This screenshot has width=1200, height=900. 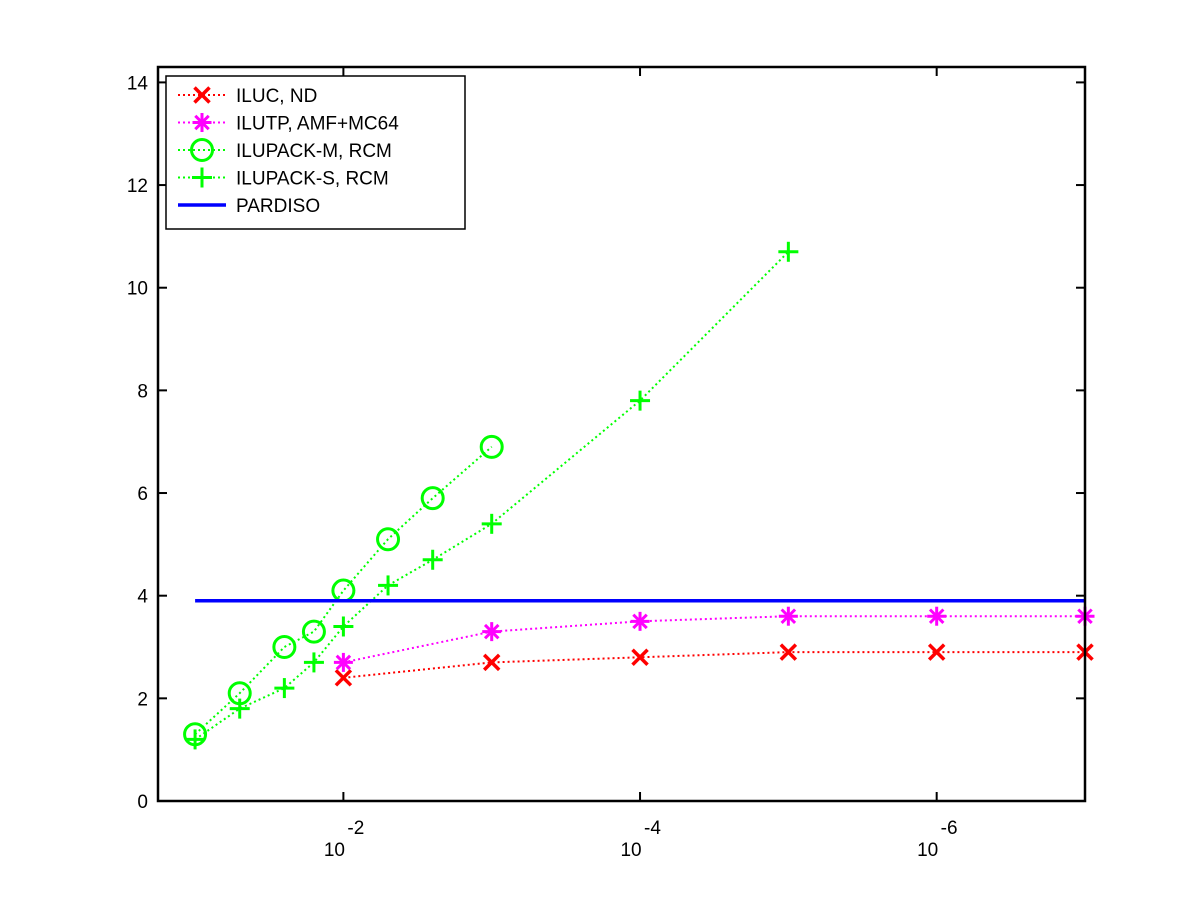 I want to click on legend-label: ILUC, ND, so click(x=276, y=96).